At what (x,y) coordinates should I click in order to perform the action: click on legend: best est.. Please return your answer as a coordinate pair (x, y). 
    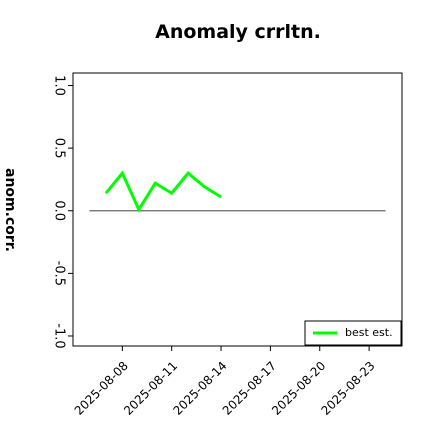
    Looking at the image, I should click on (353, 333).